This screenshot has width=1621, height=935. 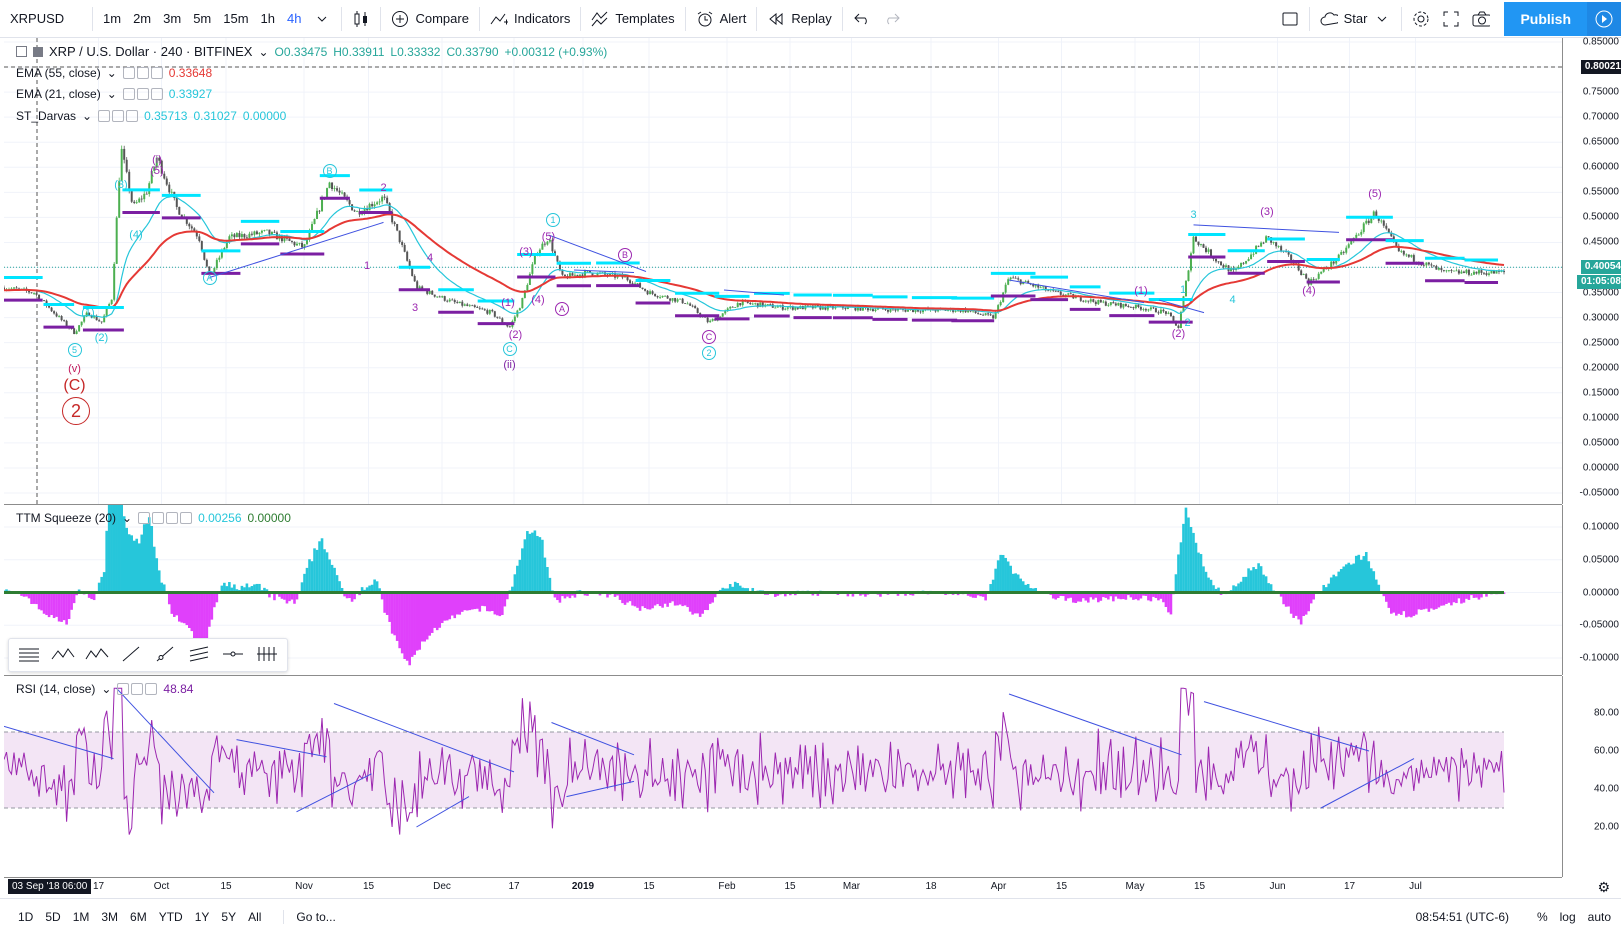 I want to click on compare-button: Compare, so click(x=429, y=19).